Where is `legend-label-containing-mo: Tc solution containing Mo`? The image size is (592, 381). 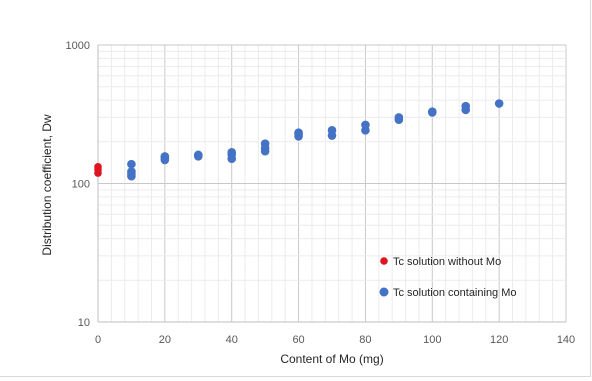
legend-label-containing-mo: Tc solution containing Mo is located at coordinates (455, 293).